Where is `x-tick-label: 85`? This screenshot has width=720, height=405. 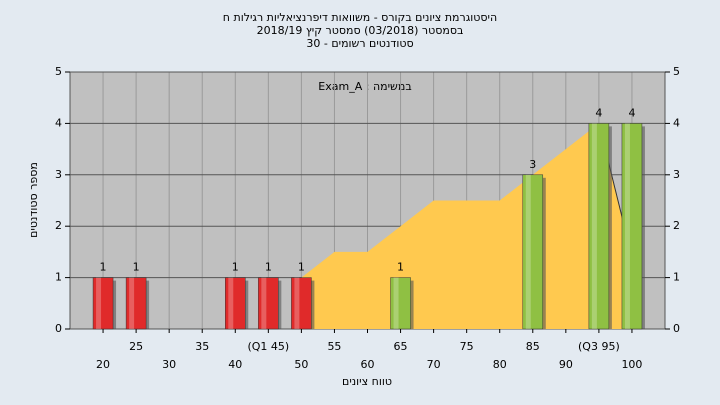
x-tick-label: 85 is located at coordinates (533, 346).